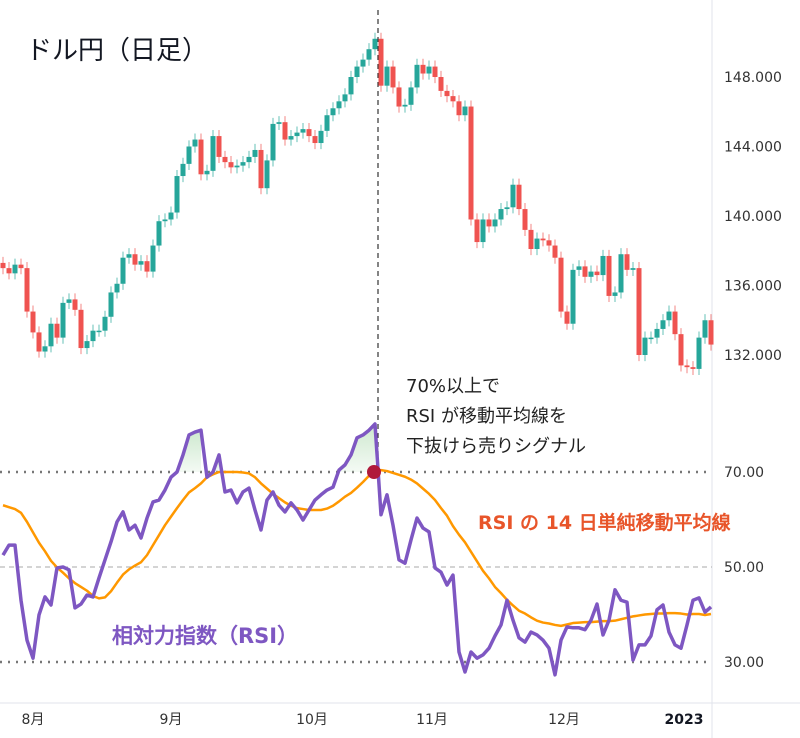 Image resolution: width=800 pixels, height=738 pixels. Describe the element at coordinates (496, 446) in the screenshot. I see `annotation-line: 下抜けら売りシグナル` at that location.